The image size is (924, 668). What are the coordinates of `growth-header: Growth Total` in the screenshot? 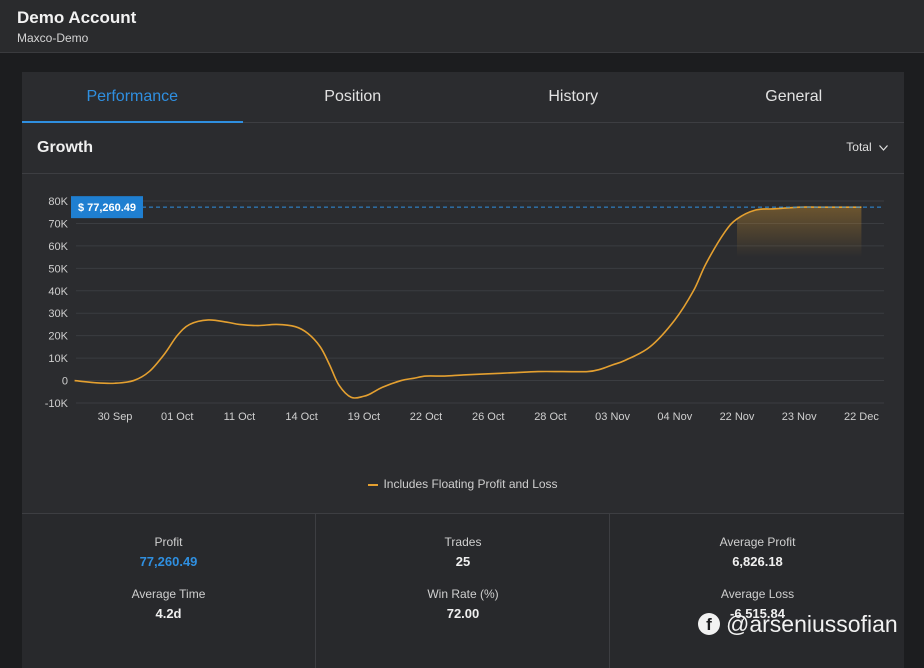 It's located at (463, 148).